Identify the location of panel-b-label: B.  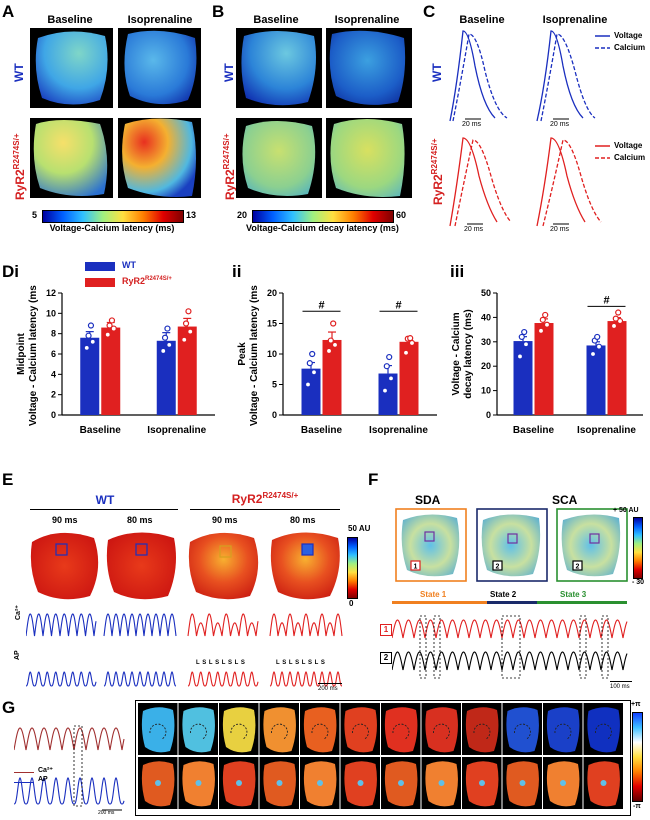
(218, 11).